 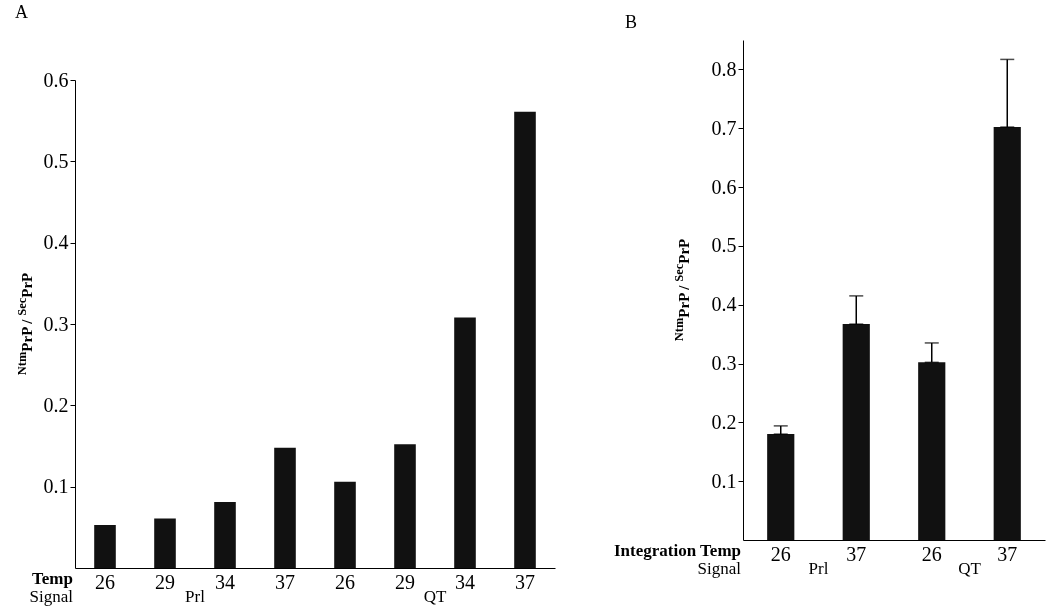 What do you see at coordinates (21, 12) in the screenshot?
I see `chart-title: A` at bounding box center [21, 12].